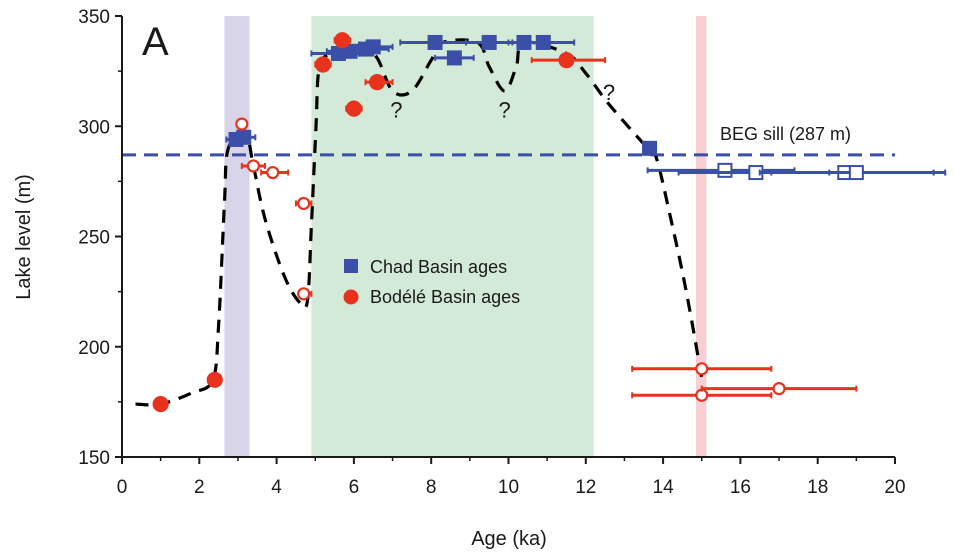 This screenshot has height=557, width=955. I want to click on legend-swatch-bodele, so click(351, 297).